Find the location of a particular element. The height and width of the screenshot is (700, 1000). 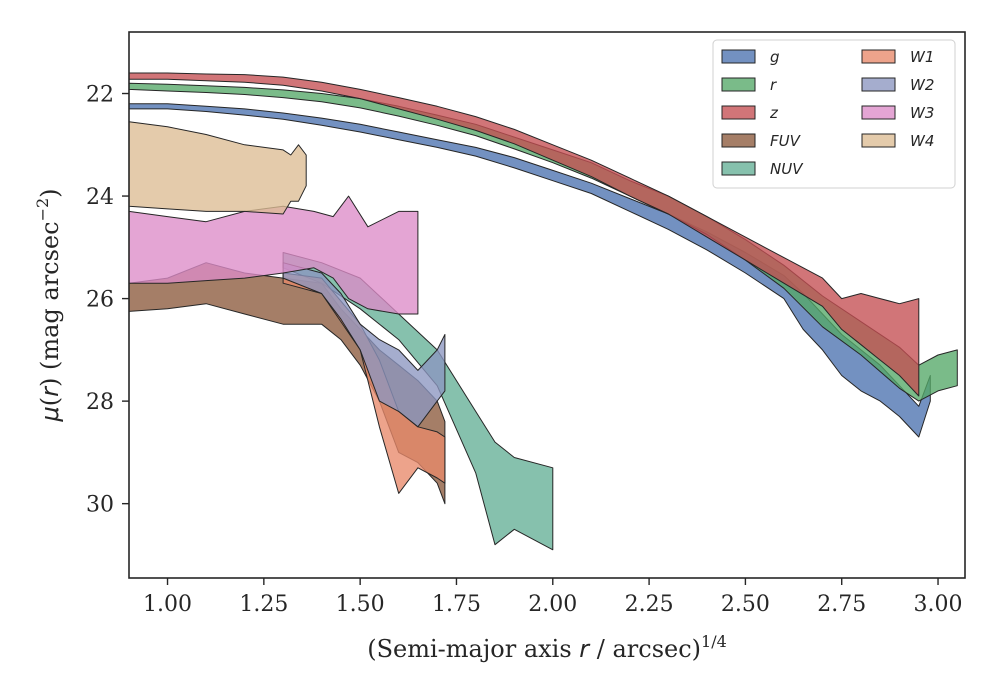

x-tick-label: 2.25 is located at coordinates (649, 604).